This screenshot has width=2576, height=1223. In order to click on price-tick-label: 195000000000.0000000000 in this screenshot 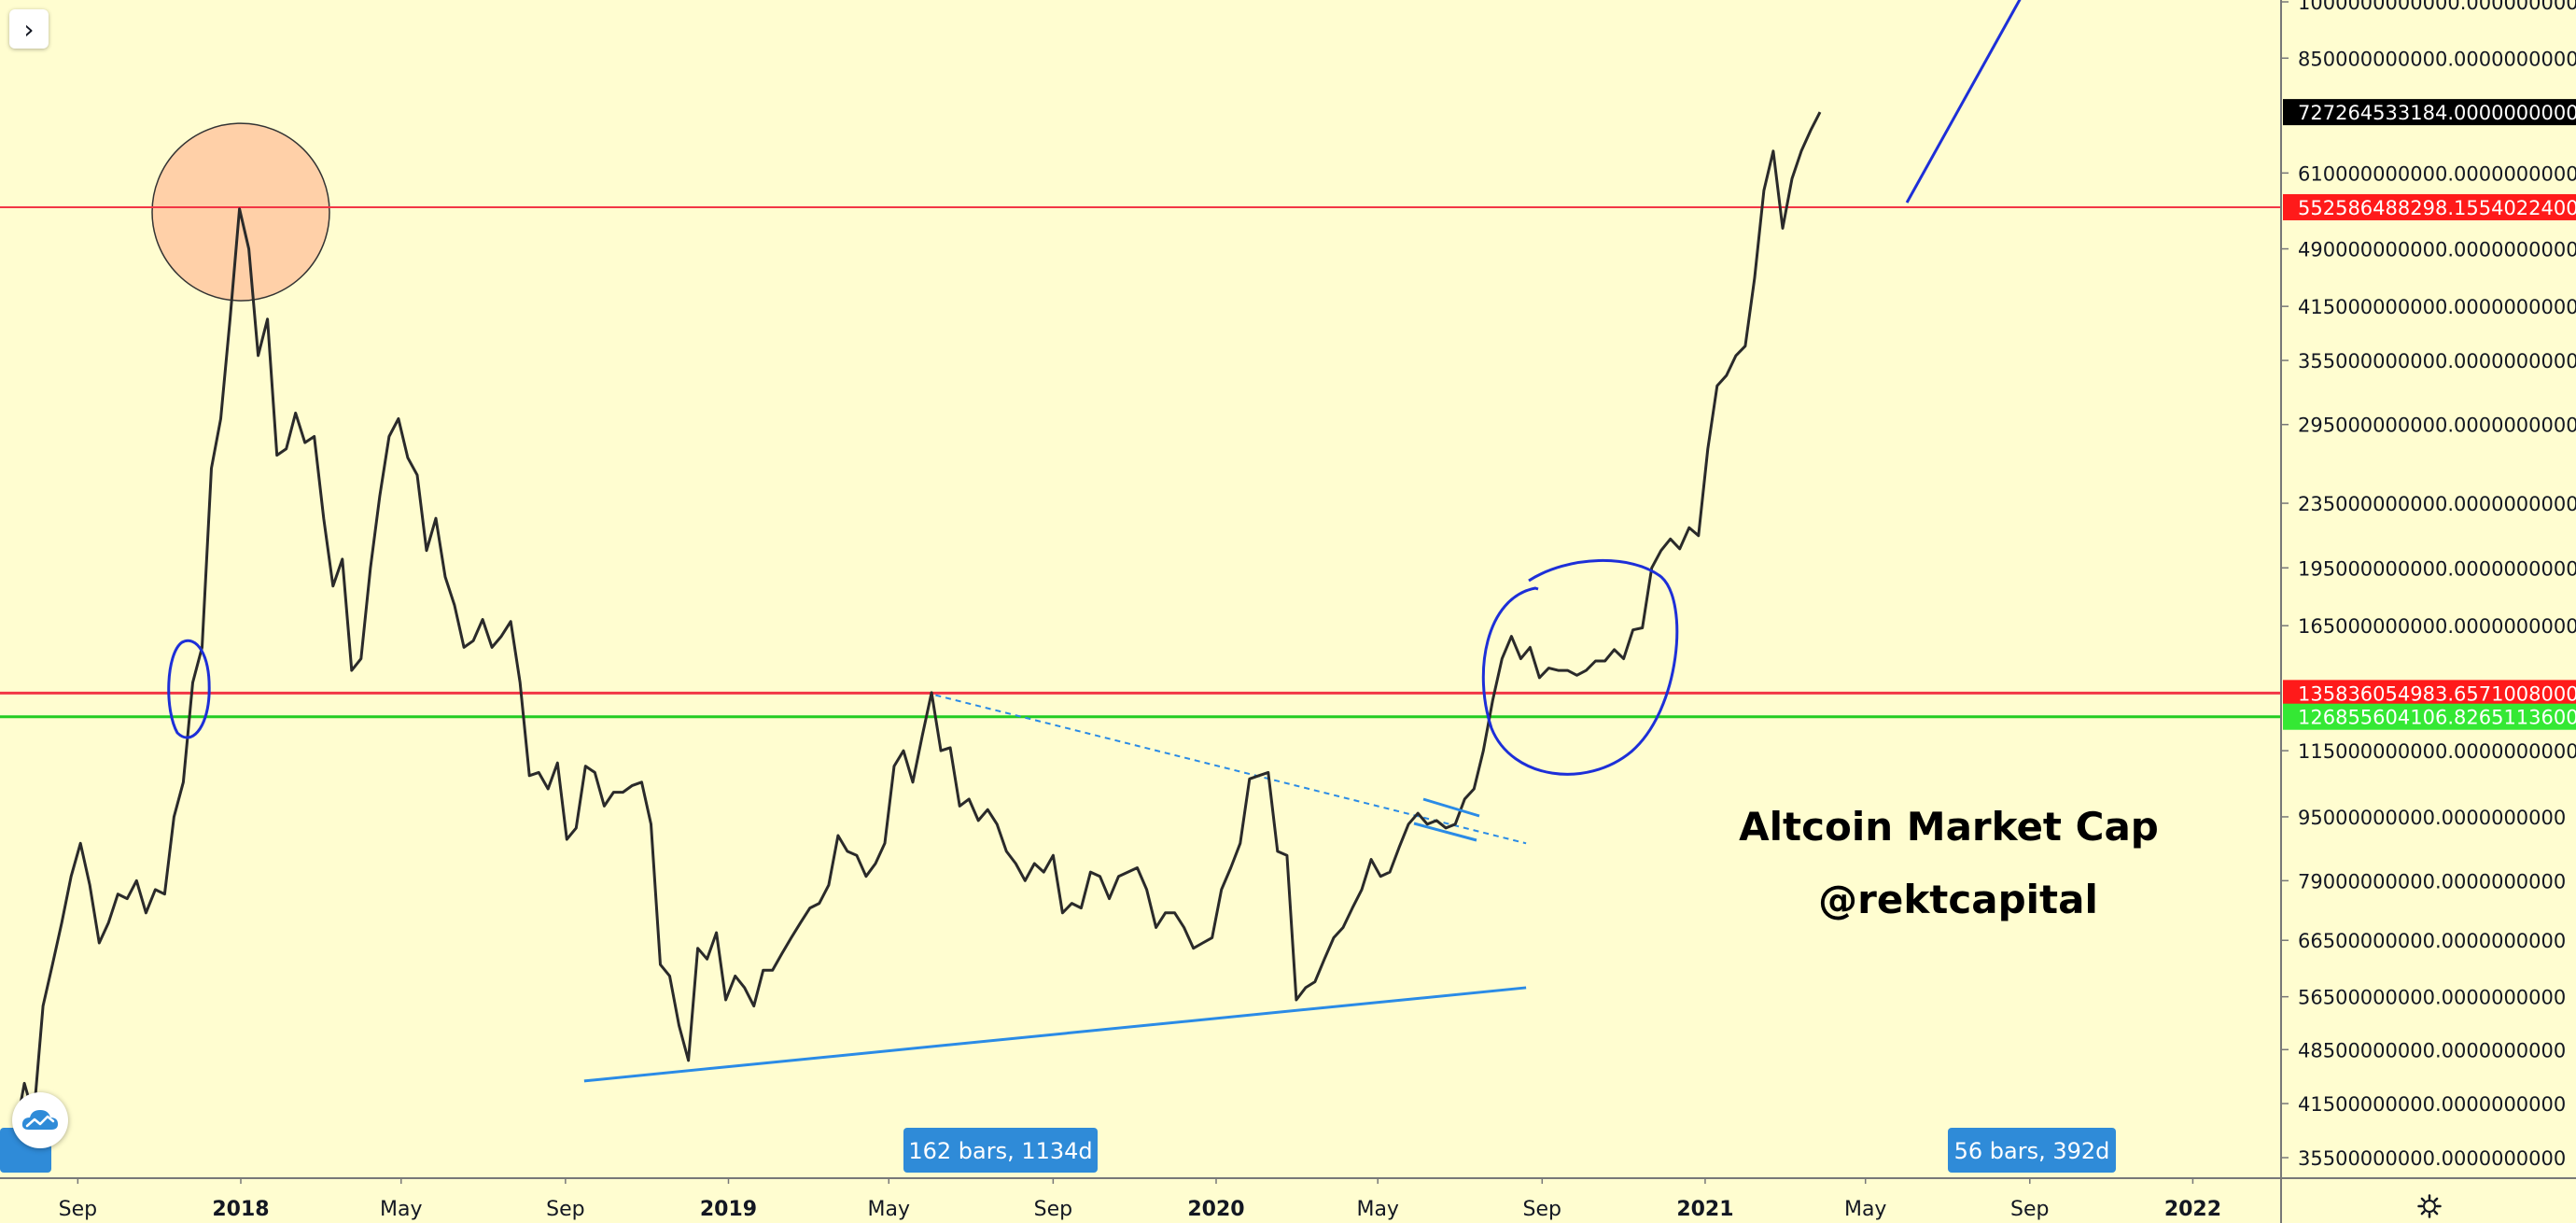, I will do `click(2437, 568)`.